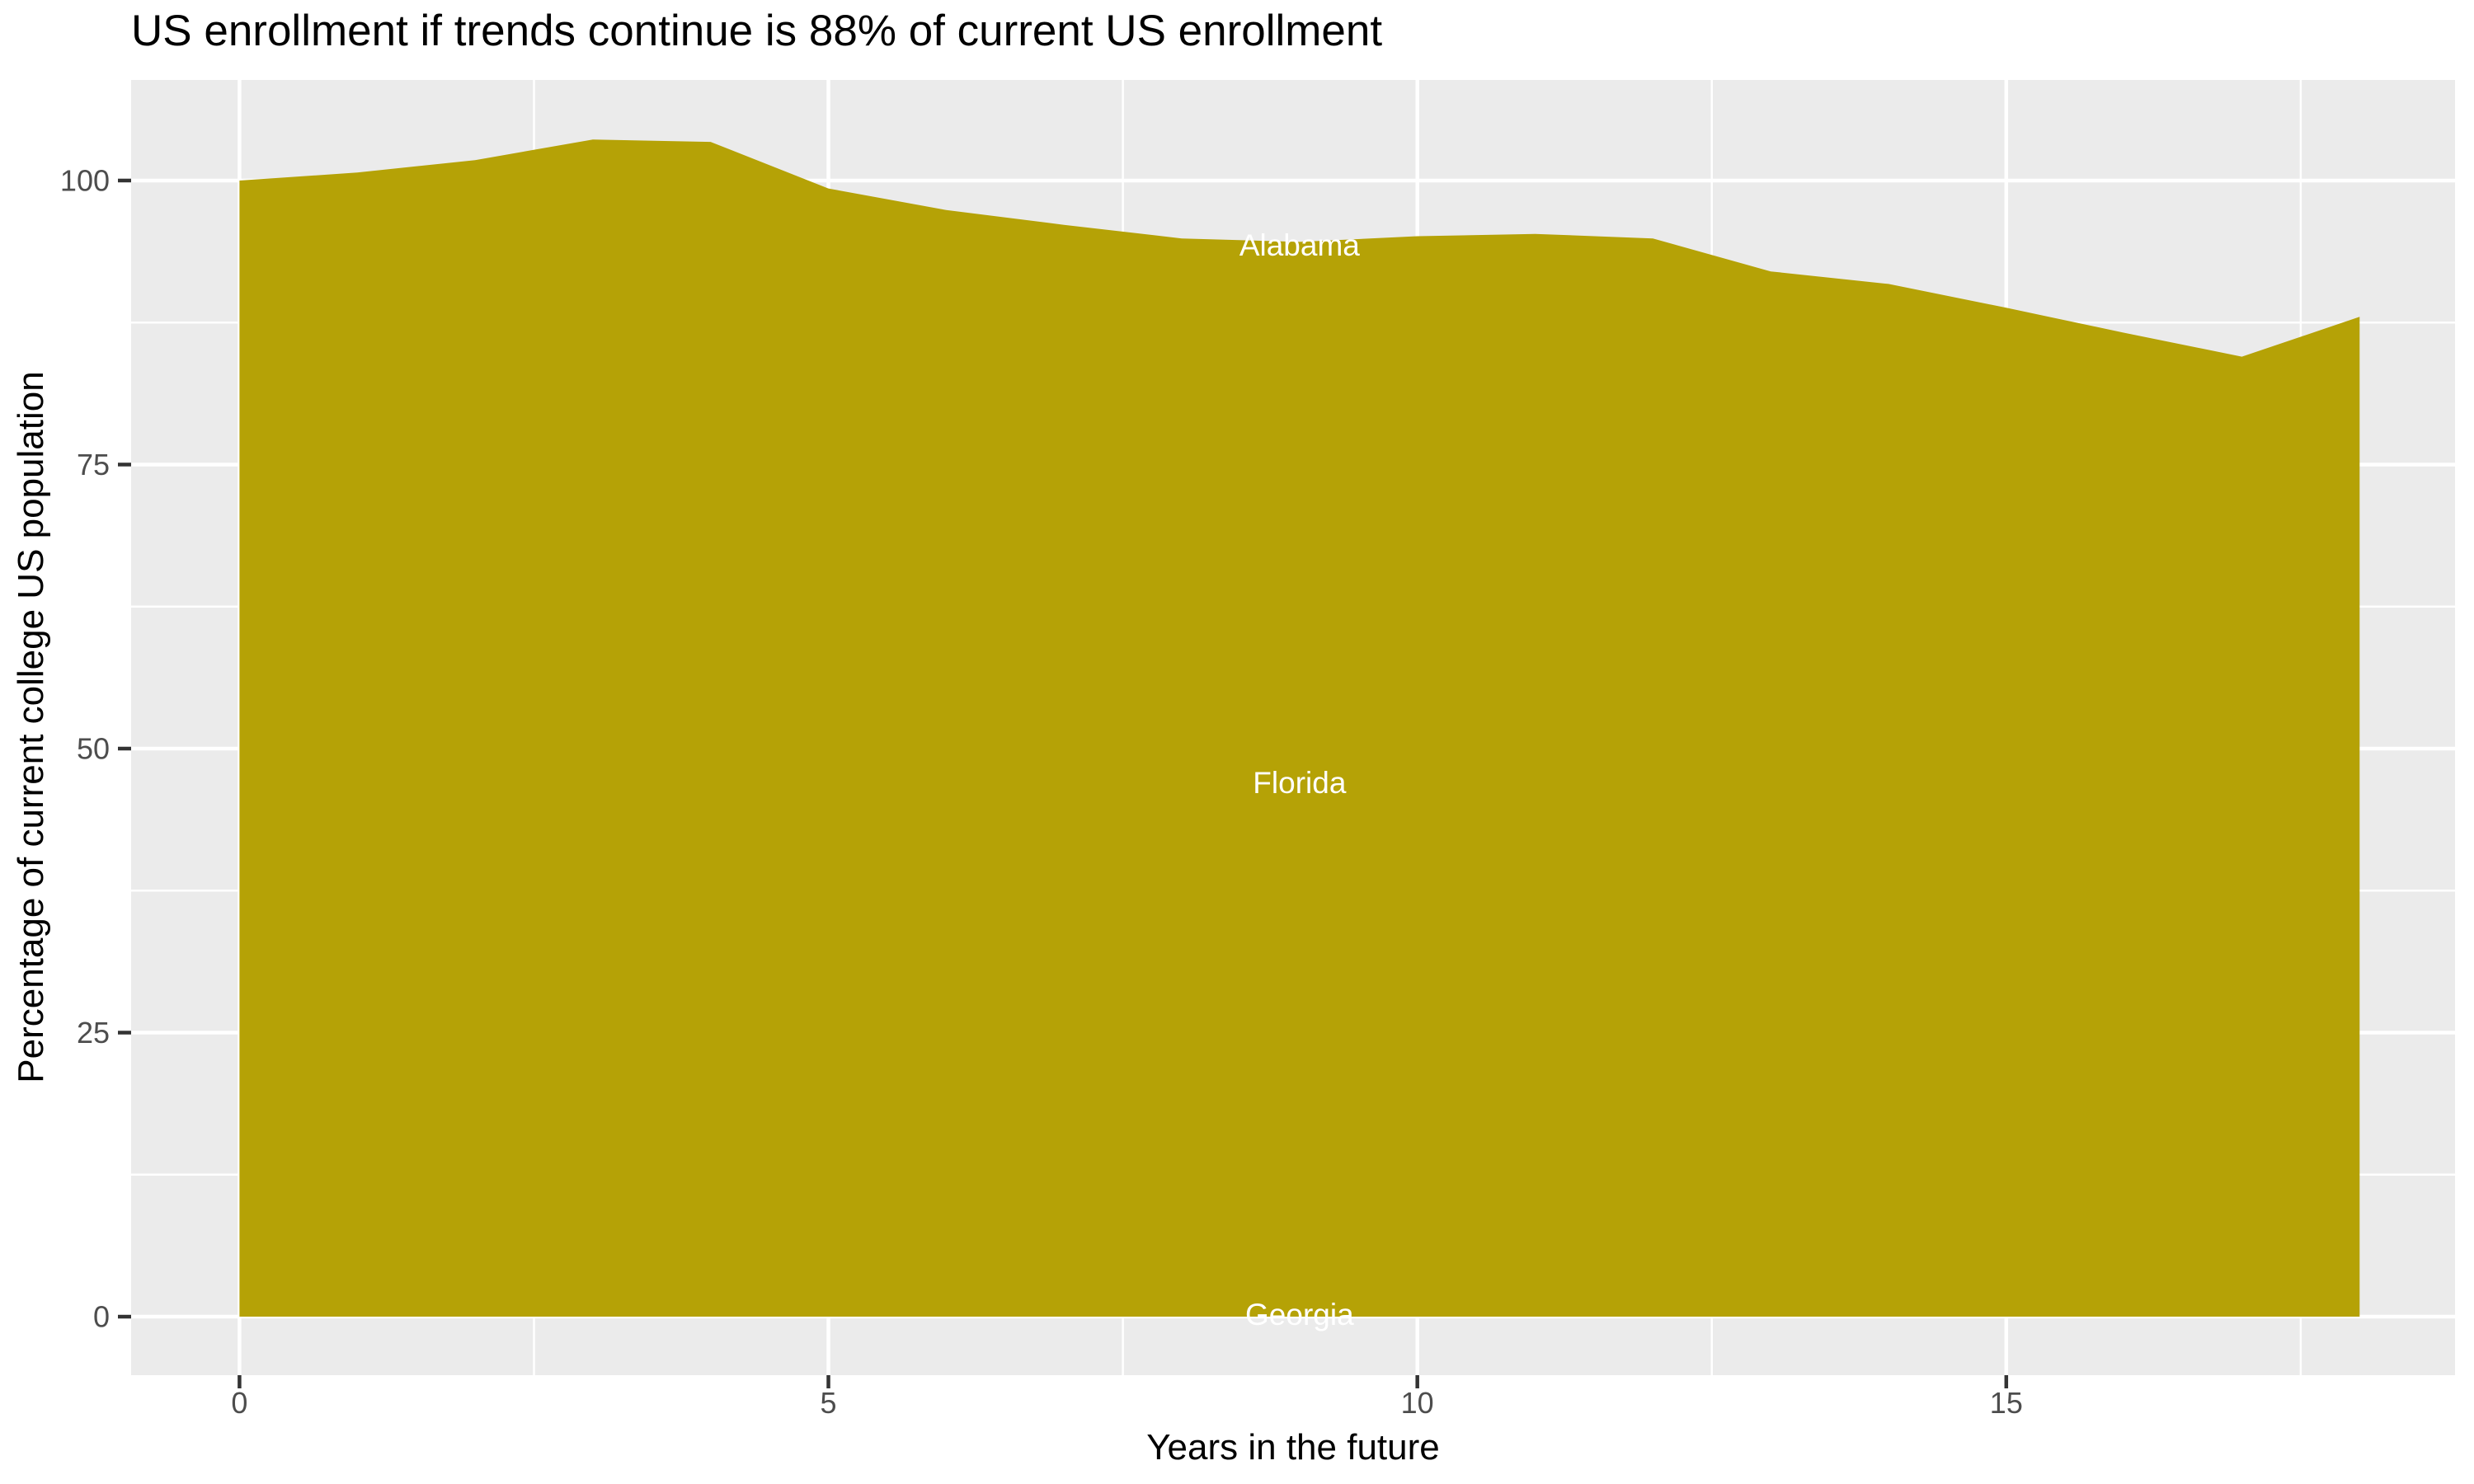 This screenshot has width=2474, height=1484. I want to click on y-tick-label: 0, so click(101, 1317).